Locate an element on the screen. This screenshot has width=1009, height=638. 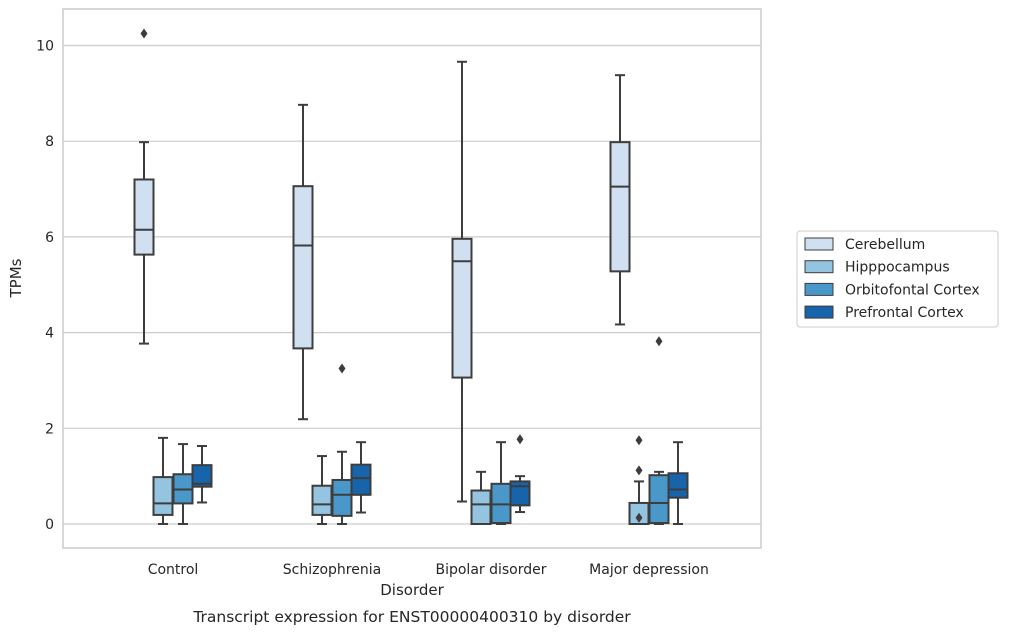
x-tick-label: Bipolar disorder is located at coordinates (490, 570).